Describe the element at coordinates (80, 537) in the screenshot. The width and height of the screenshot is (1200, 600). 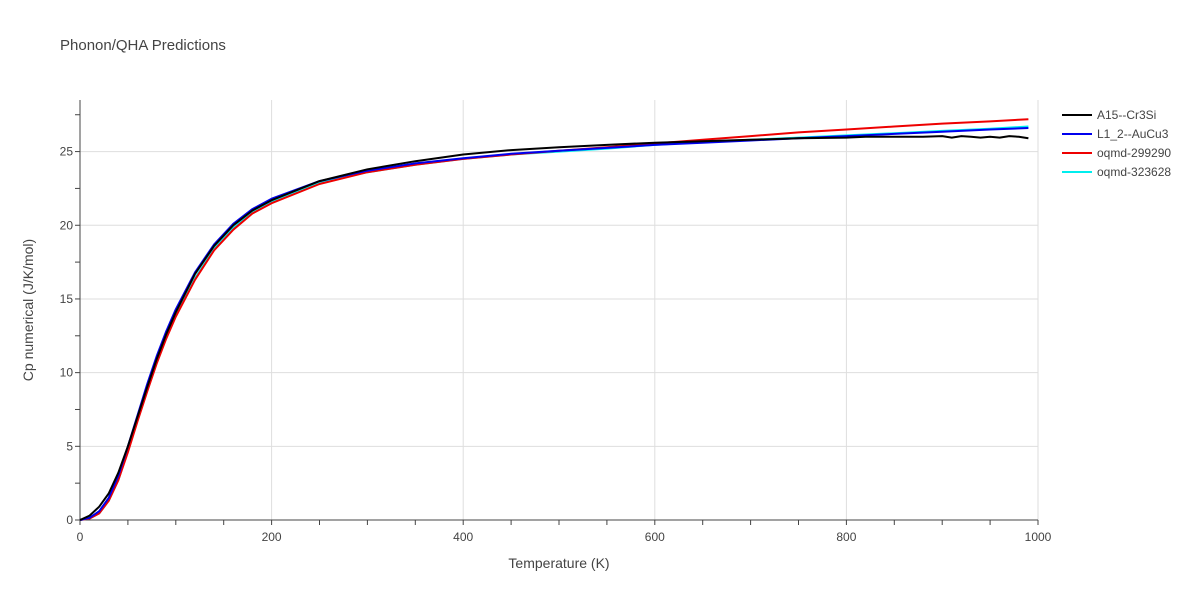
I see `x-tick-label: 0` at that location.